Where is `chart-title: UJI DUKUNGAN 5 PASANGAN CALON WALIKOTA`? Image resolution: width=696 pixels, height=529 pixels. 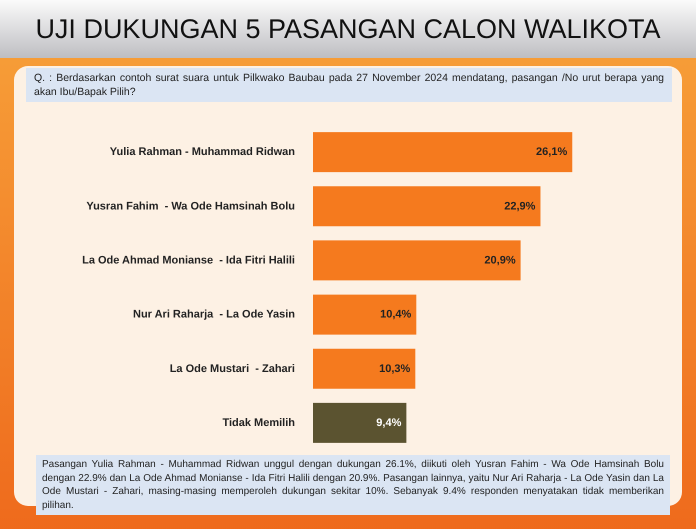
chart-title: UJI DUKUNGAN 5 PASANGAN CALON WALIKOTA is located at coordinates (348, 29).